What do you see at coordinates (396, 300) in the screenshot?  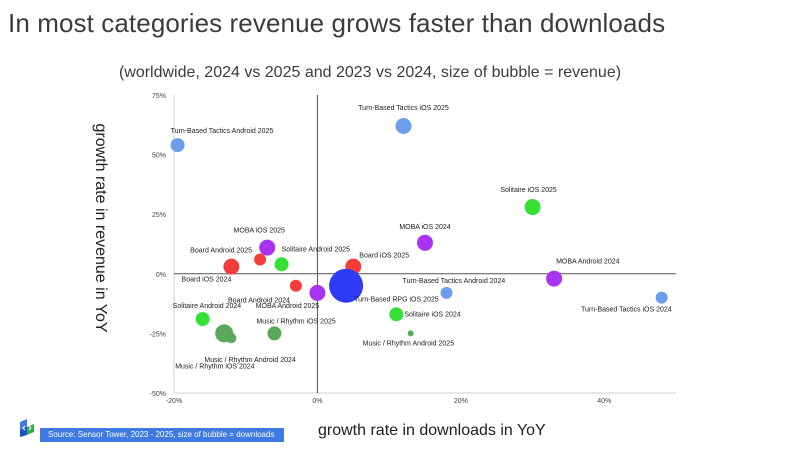 I see `bubble-label-turn-based-rpg-ios-2025: Turn-Based RPG iOS 2025` at bounding box center [396, 300].